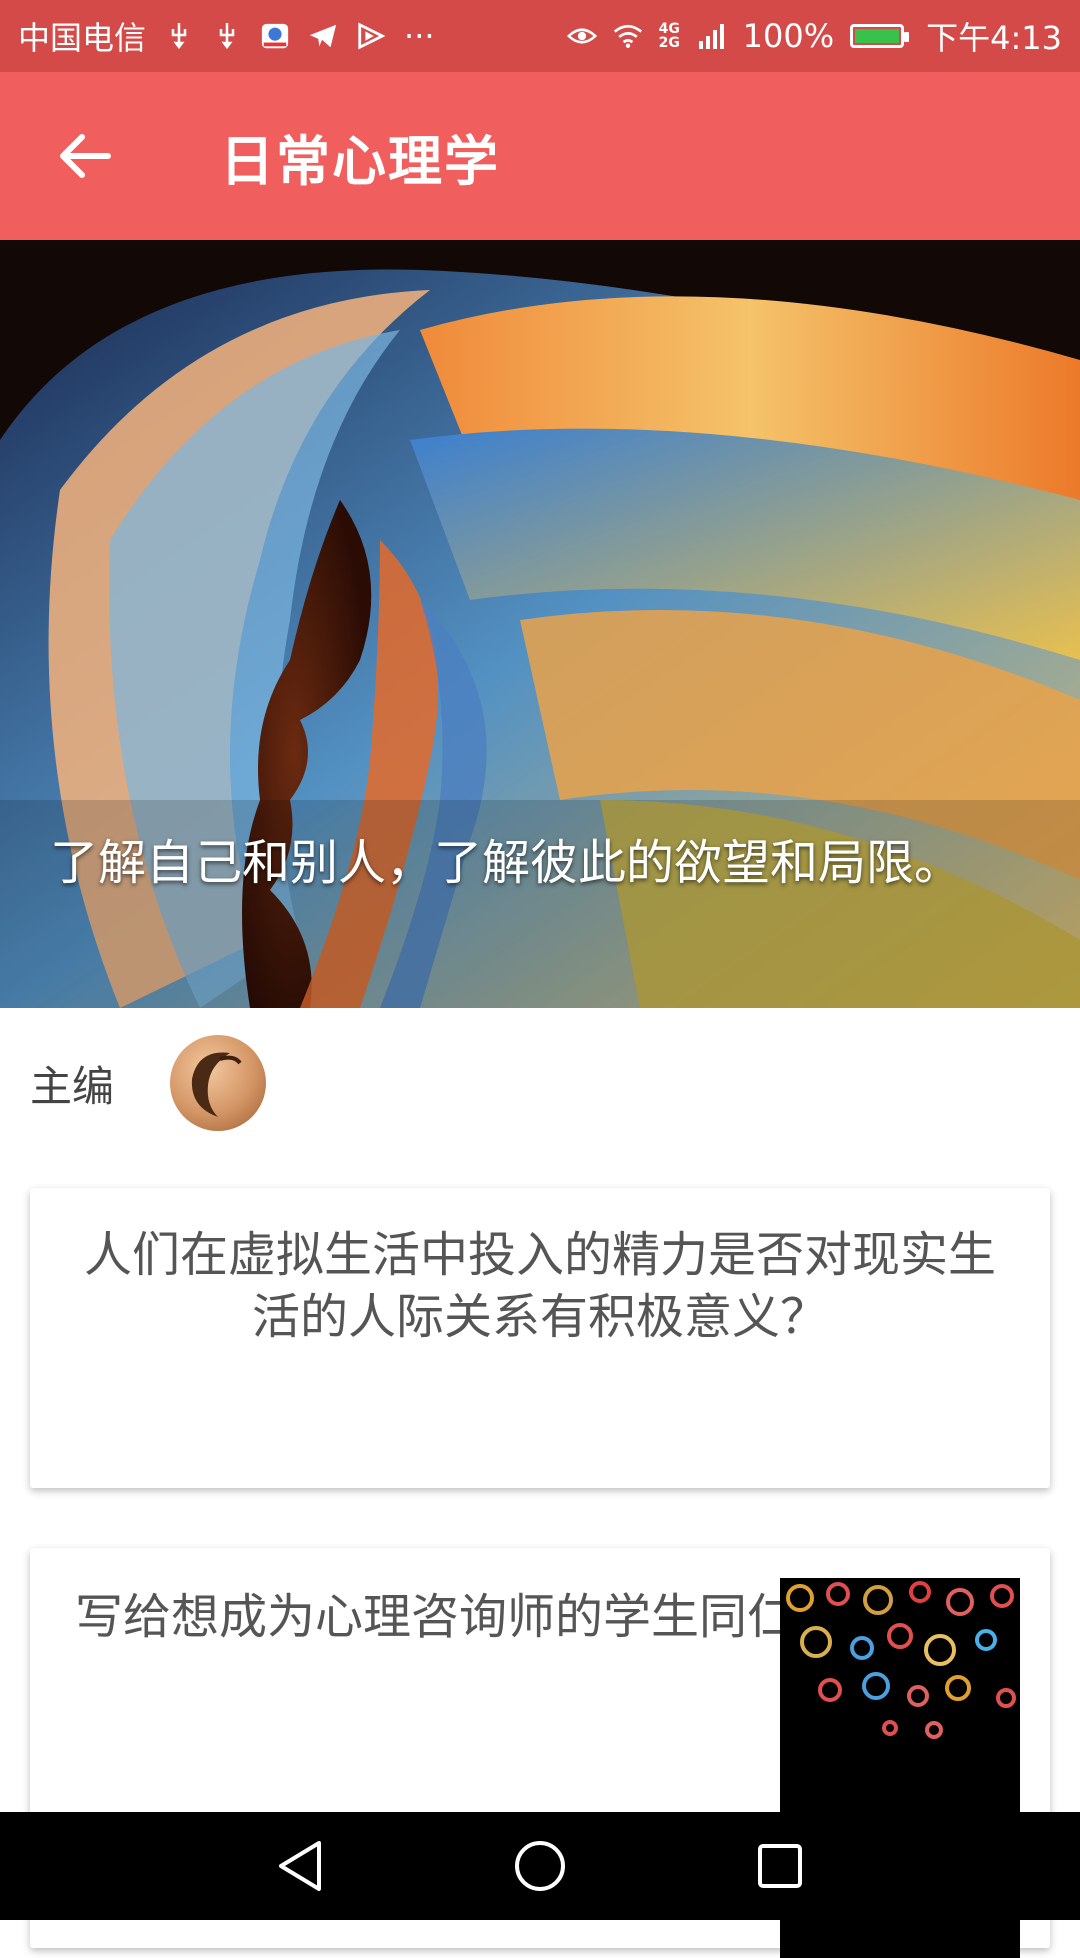 The image size is (1080, 1958). I want to click on avatar-image, so click(216, 1084).